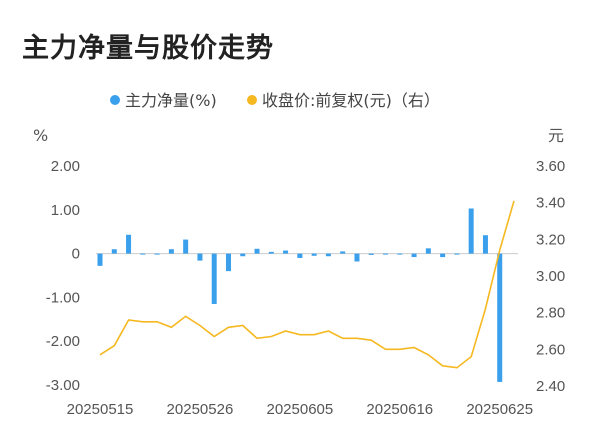 The height and width of the screenshot is (446, 600). Describe the element at coordinates (63, 385) in the screenshot. I see `left-tick-label: -3.00` at that location.